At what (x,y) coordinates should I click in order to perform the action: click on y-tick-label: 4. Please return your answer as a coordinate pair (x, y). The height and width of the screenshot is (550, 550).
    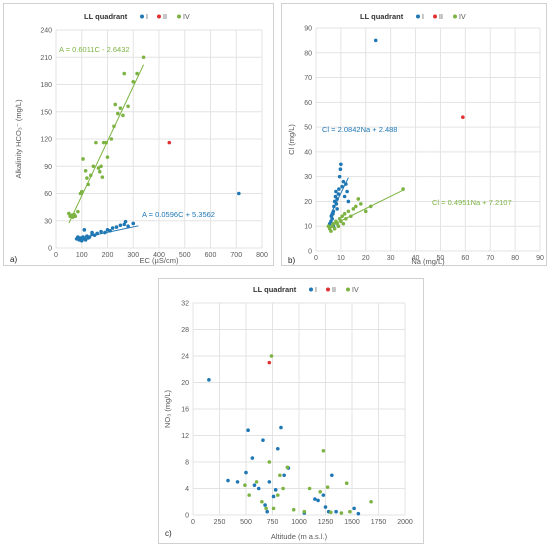
    Looking at the image, I should click on (187, 489).